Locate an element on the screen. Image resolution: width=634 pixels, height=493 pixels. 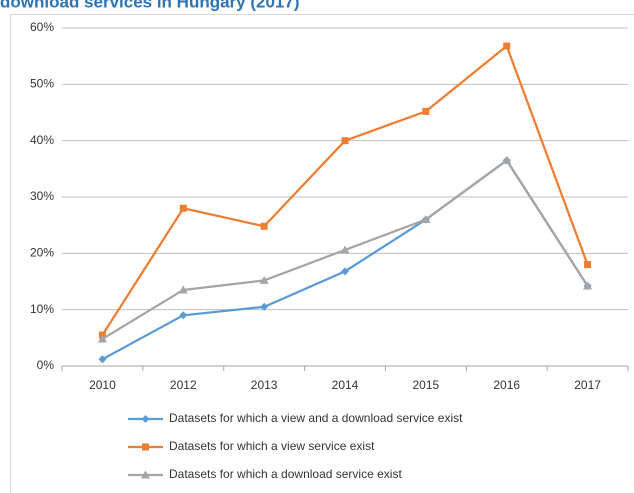
chart-title: download services in Hungary (2017) is located at coordinates (149, 5).